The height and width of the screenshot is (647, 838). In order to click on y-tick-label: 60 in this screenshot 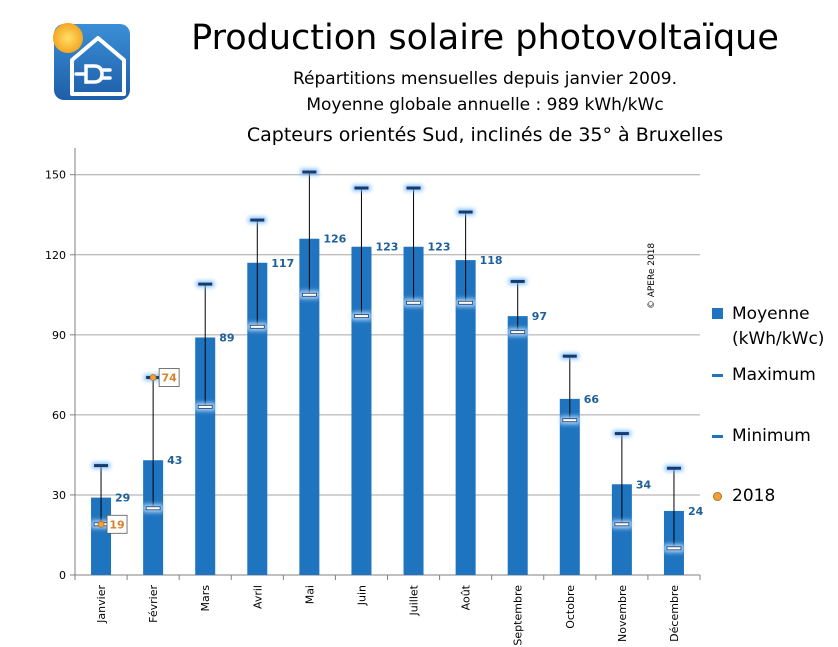, I will do `click(59, 415)`.